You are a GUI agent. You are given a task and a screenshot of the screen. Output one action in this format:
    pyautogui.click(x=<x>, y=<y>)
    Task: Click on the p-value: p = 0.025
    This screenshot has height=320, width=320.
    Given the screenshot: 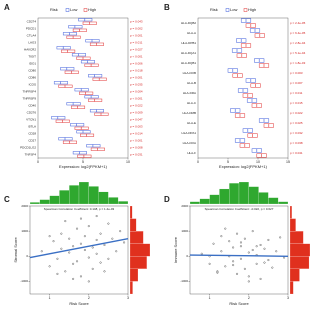 What is the action you would take?
    pyautogui.click(x=296, y=123)
    